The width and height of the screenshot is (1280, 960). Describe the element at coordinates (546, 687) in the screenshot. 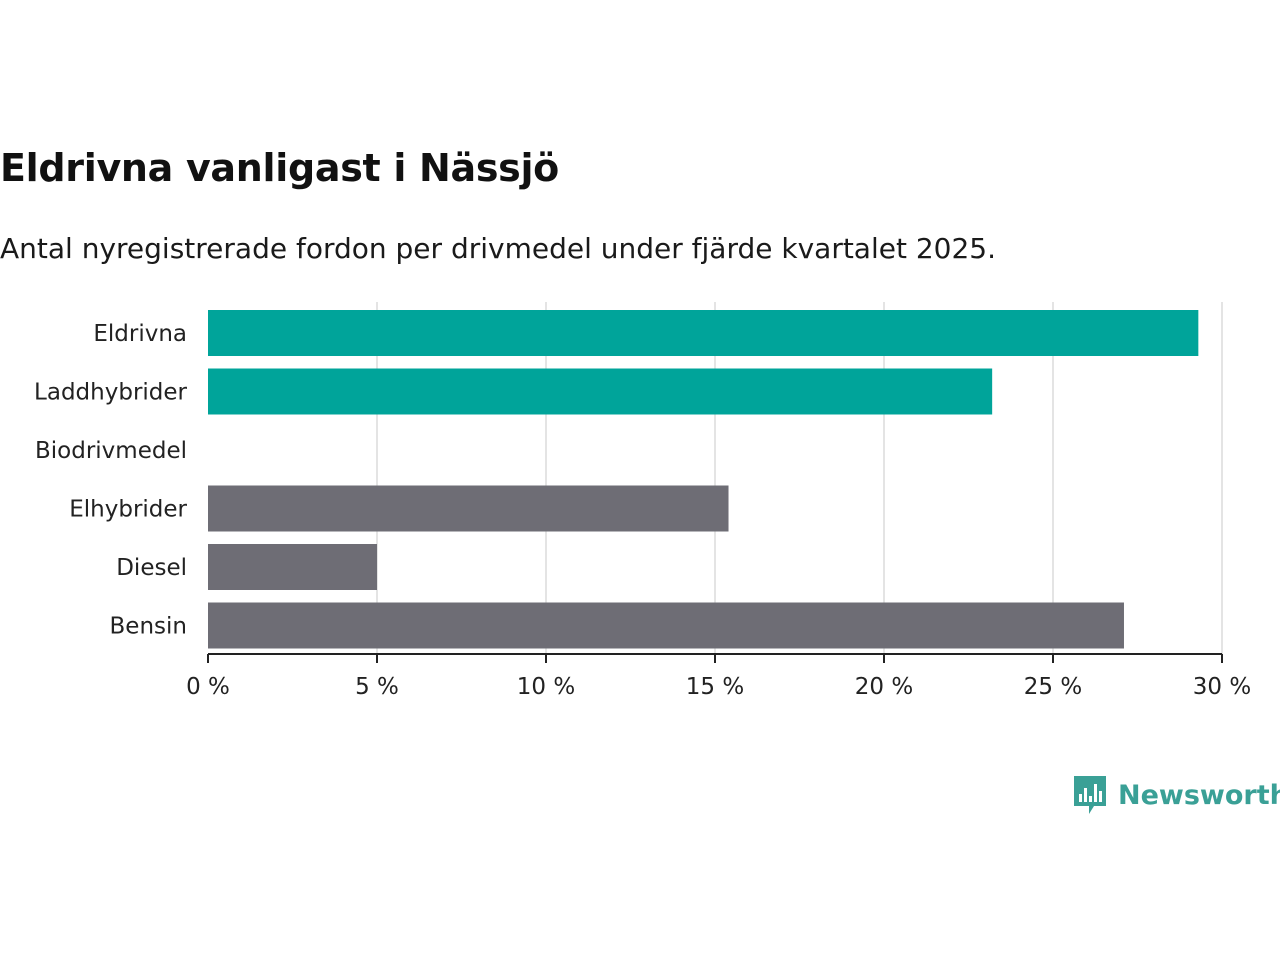

I see `x-tick-label: 10 %` at that location.